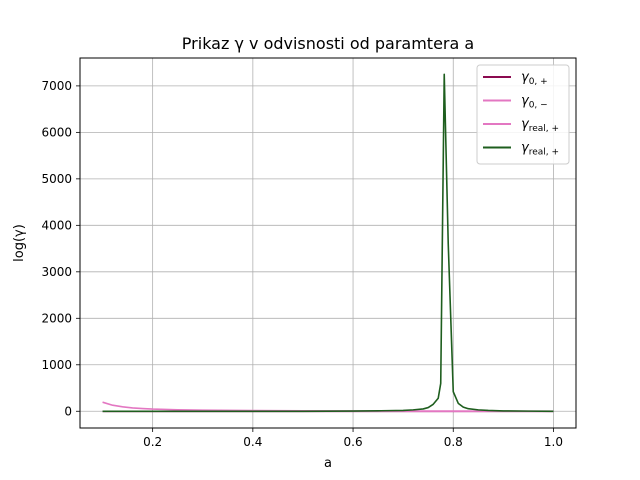  Describe the element at coordinates (252, 442) in the screenshot. I see `x-tick-label: 0.4` at that location.